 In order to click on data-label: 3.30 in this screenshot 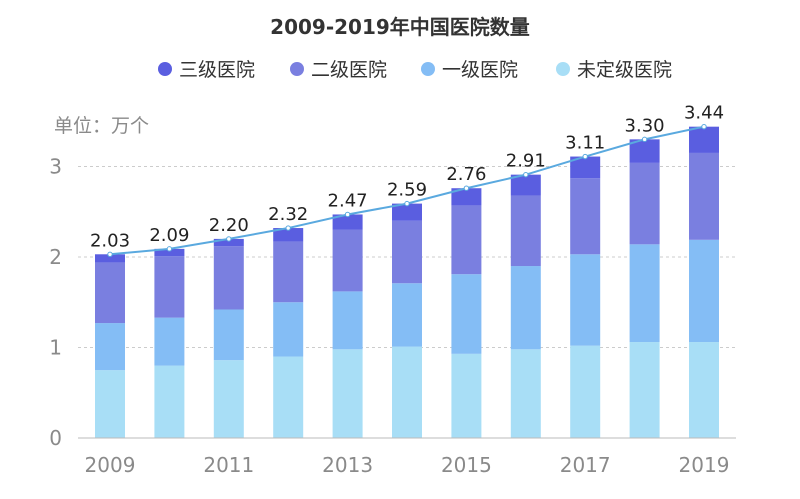, I will do `click(645, 125)`.